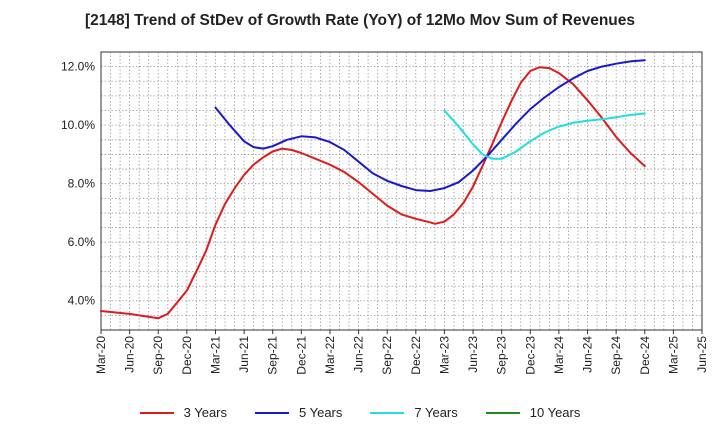 Image resolution: width=720 pixels, height=440 pixels. I want to click on chart-legend: 3 Years 5 Years 7 Years 10 Years, so click(360, 412).